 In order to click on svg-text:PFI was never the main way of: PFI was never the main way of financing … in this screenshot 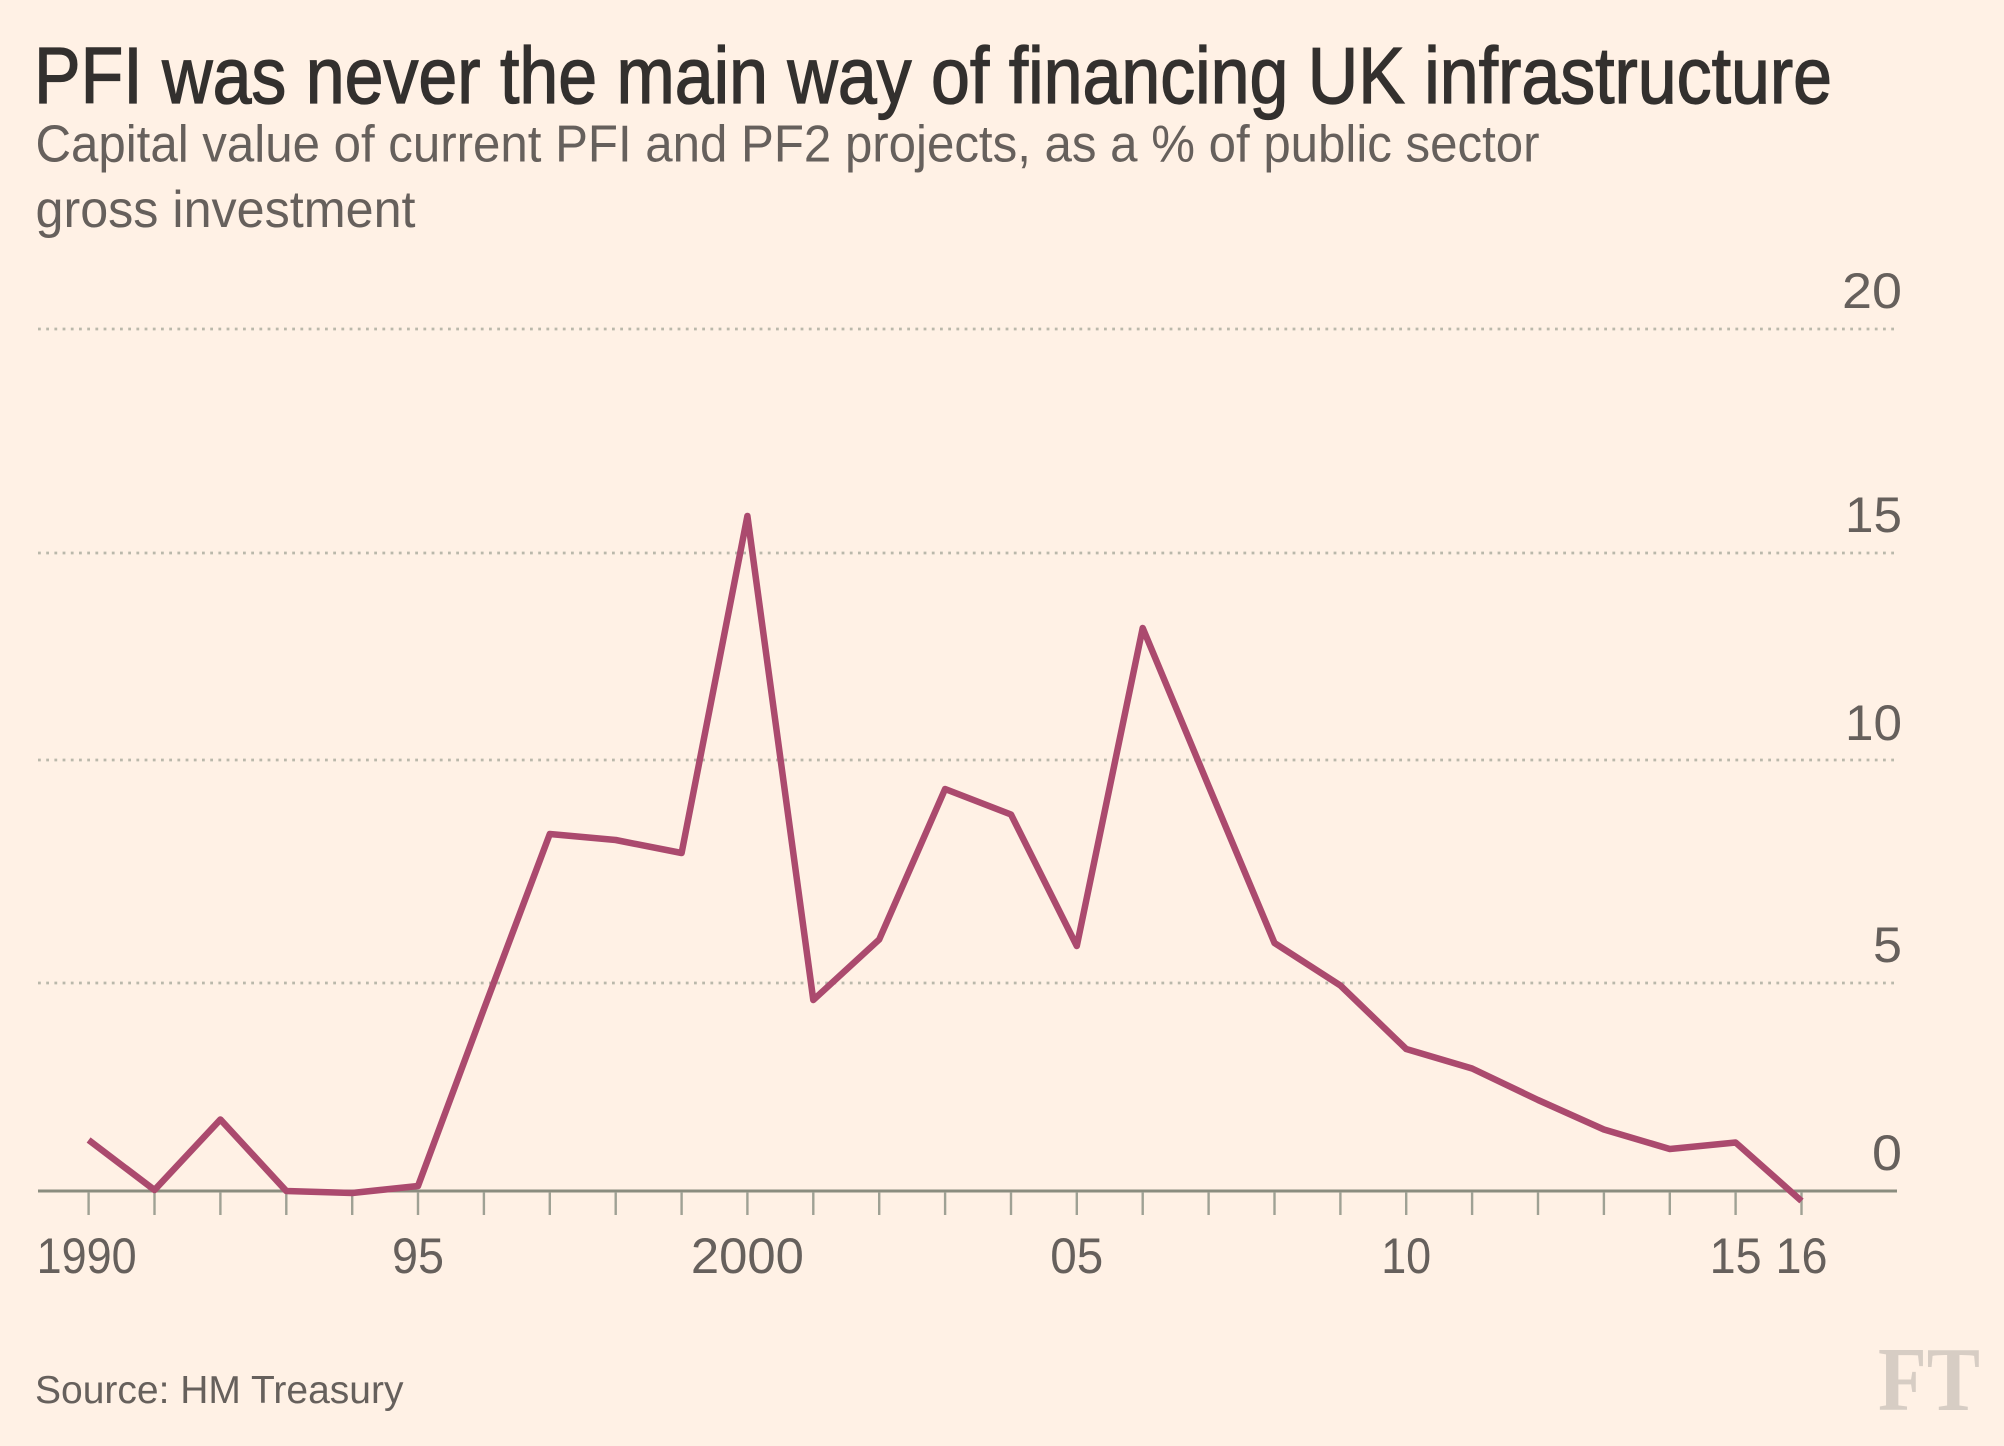, I will do `click(933, 75)`.